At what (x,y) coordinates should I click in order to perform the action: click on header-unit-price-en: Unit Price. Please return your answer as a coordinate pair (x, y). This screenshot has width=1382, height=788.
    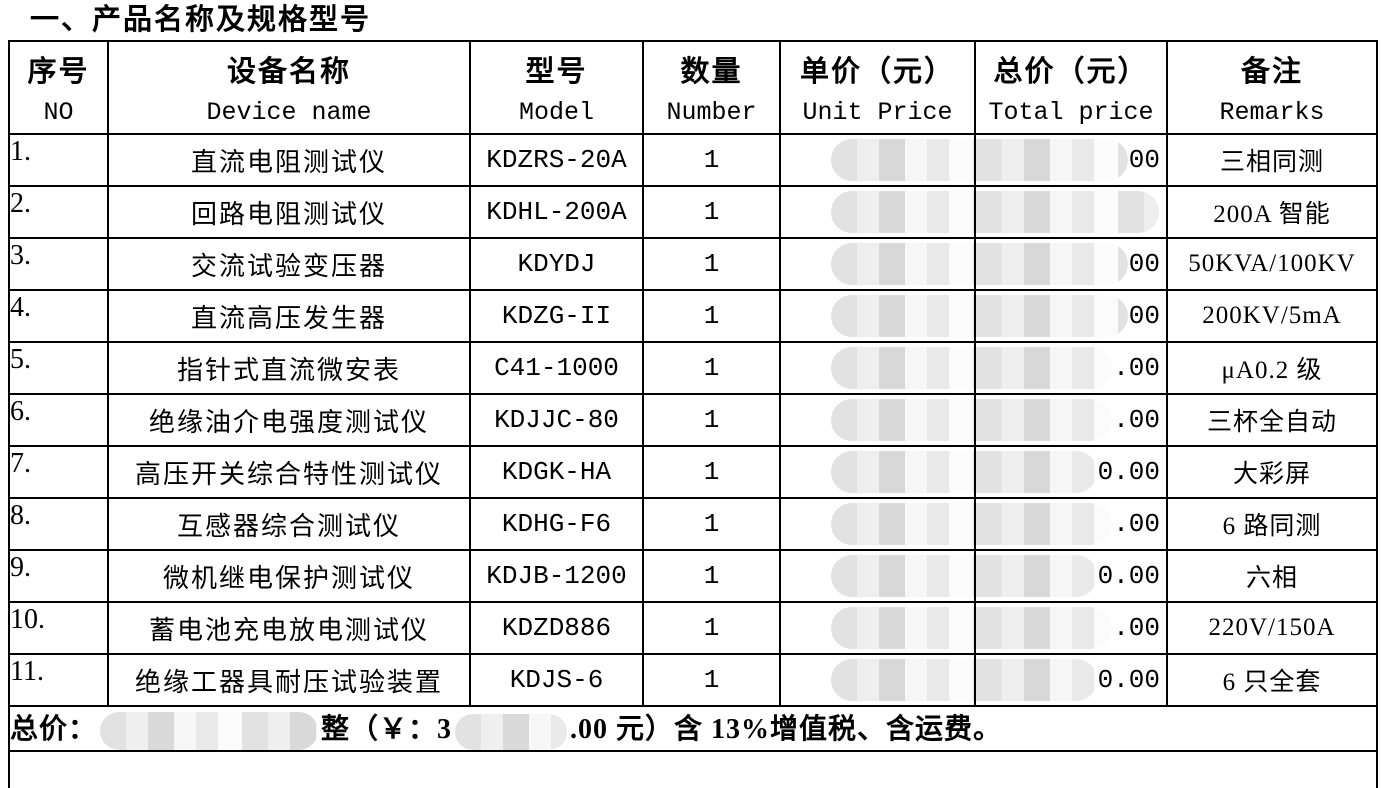
    Looking at the image, I should click on (877, 112).